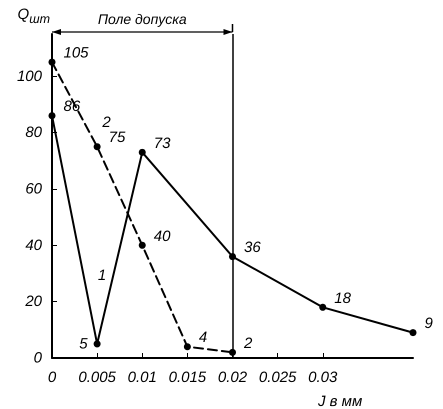 Image resolution: width=443 pixels, height=409 pixels. What do you see at coordinates (33, 301) in the screenshot?
I see `y-tick-label: 20` at bounding box center [33, 301].